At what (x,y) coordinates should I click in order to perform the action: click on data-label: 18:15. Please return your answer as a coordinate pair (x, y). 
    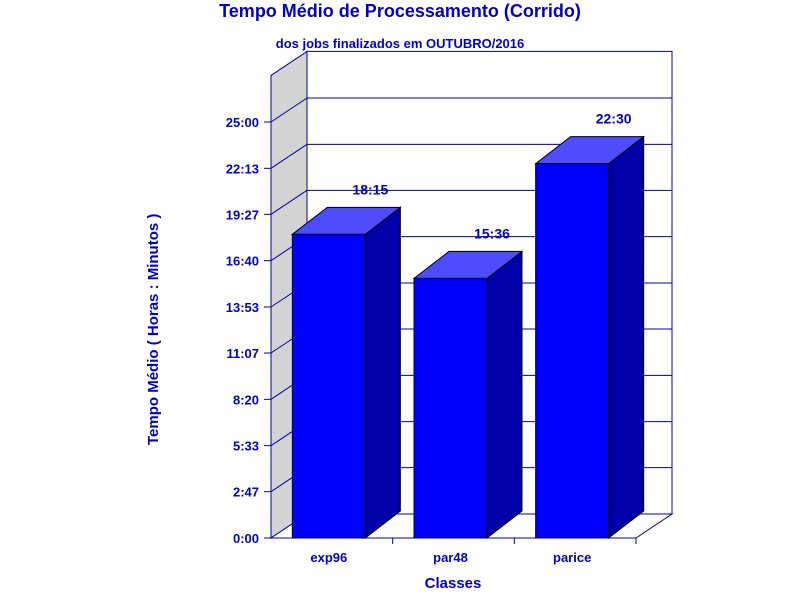
    Looking at the image, I should click on (370, 189).